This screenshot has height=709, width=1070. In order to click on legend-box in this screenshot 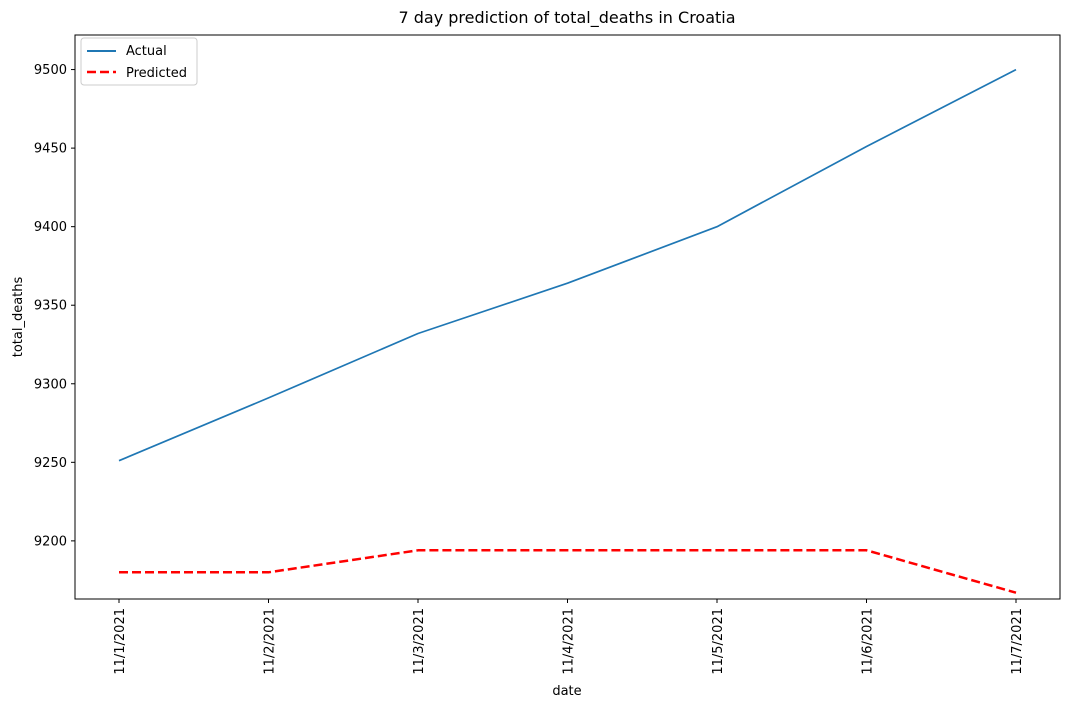, I will do `click(139, 61)`.